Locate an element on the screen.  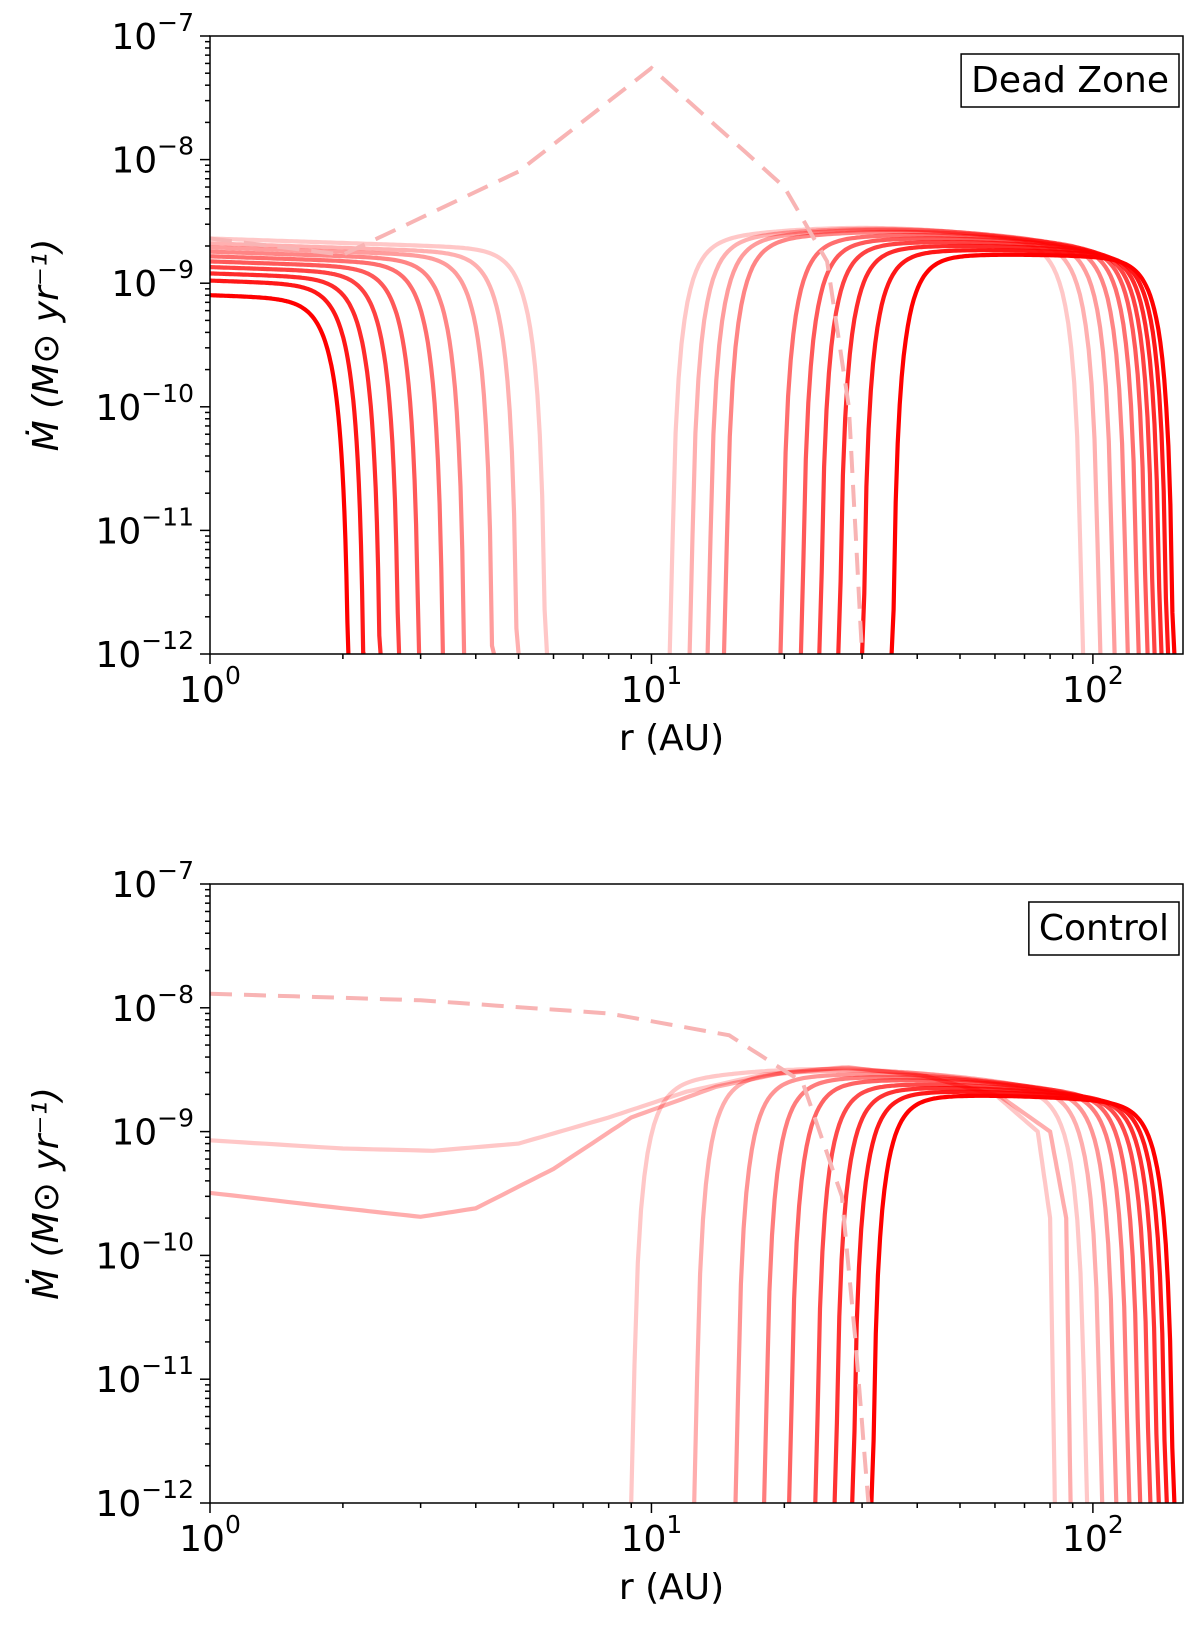
legend: Control is located at coordinates (1104, 928).